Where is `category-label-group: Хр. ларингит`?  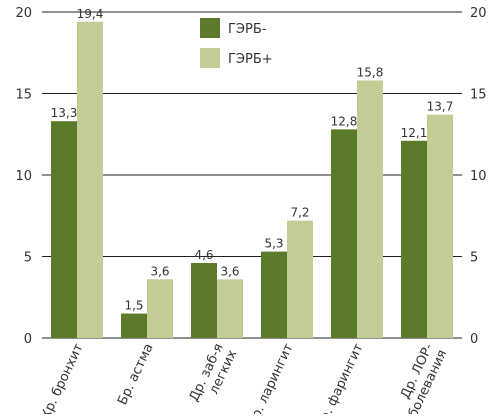 category-label-group: Хр. ларингит is located at coordinates (271, 379).